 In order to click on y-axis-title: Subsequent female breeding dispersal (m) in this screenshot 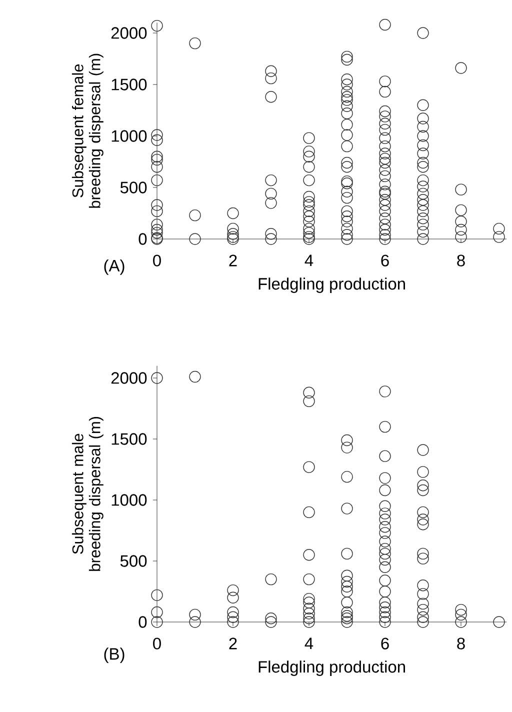, I will do `click(88, 131)`.